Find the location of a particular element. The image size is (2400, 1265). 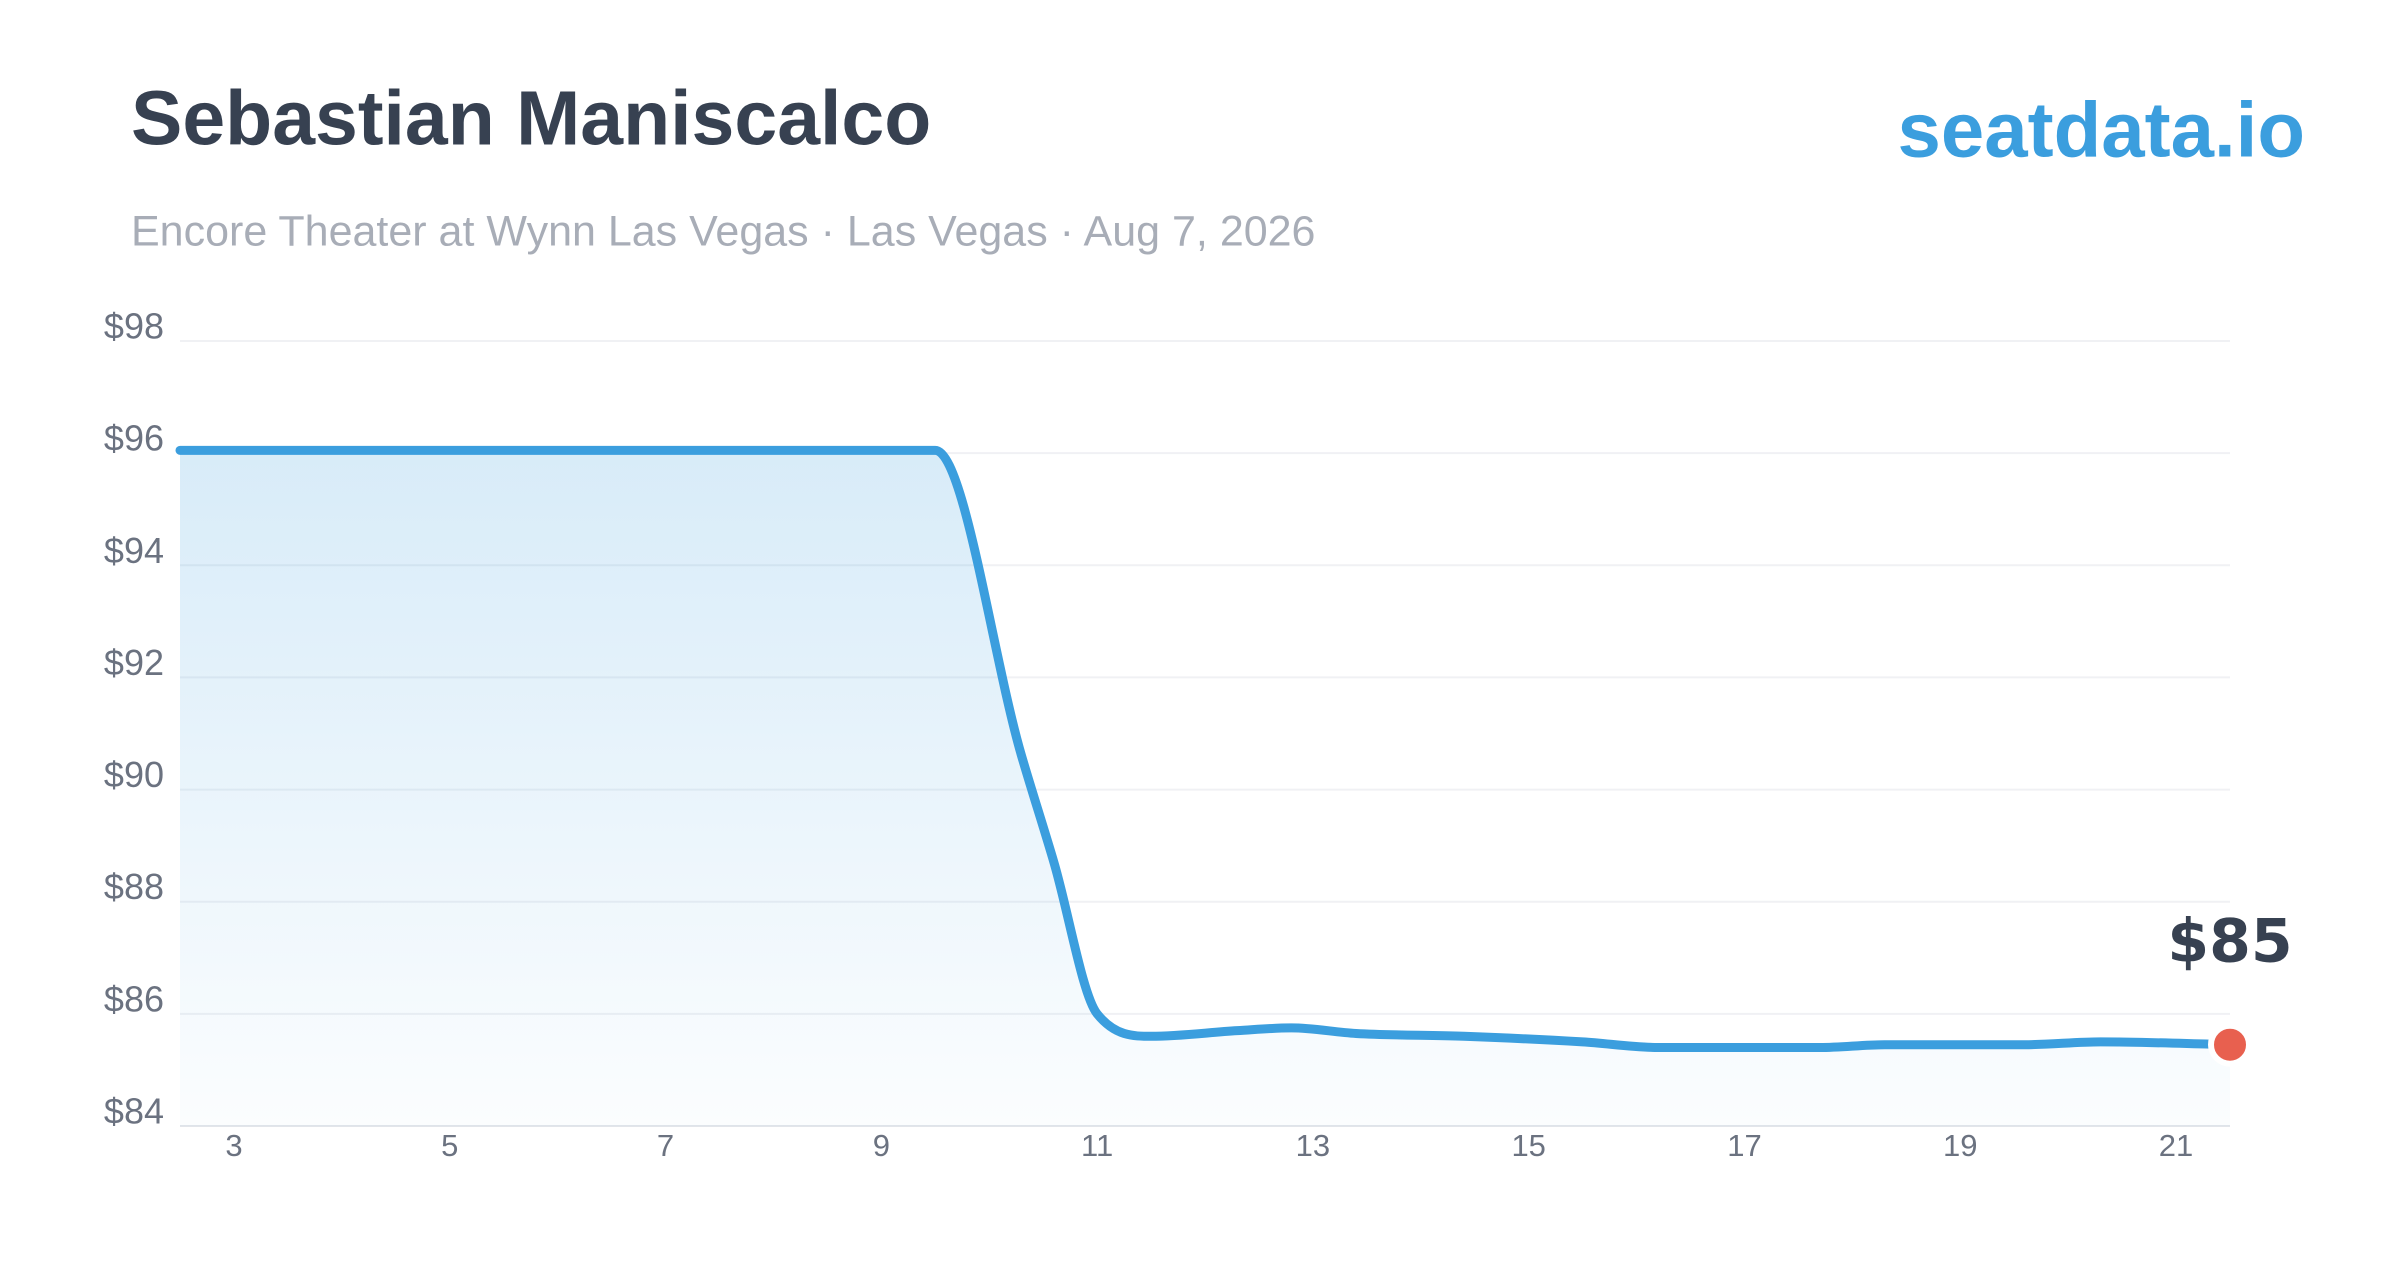

x-tick-label: 21 is located at coordinates (2176, 1145).